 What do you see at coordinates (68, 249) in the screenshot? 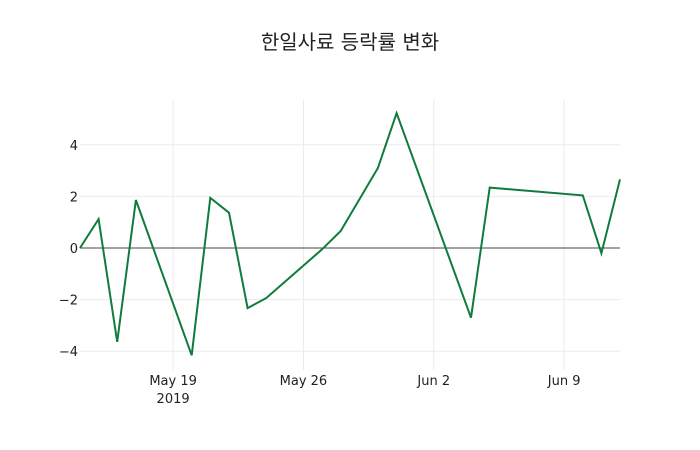
I see `y-axis: 4 2 0 −2 −4` at bounding box center [68, 249].